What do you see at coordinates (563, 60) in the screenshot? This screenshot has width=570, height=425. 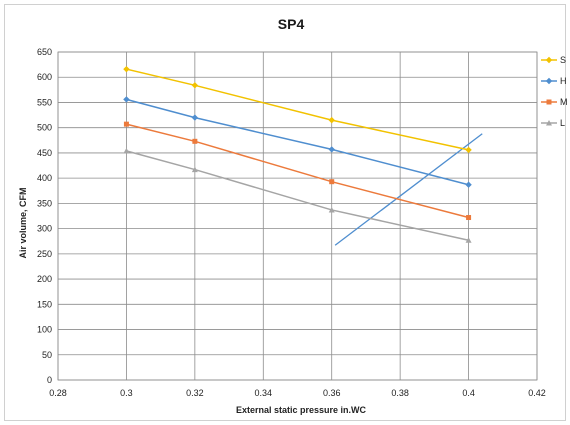 I see `legend-label-s: S` at bounding box center [563, 60].